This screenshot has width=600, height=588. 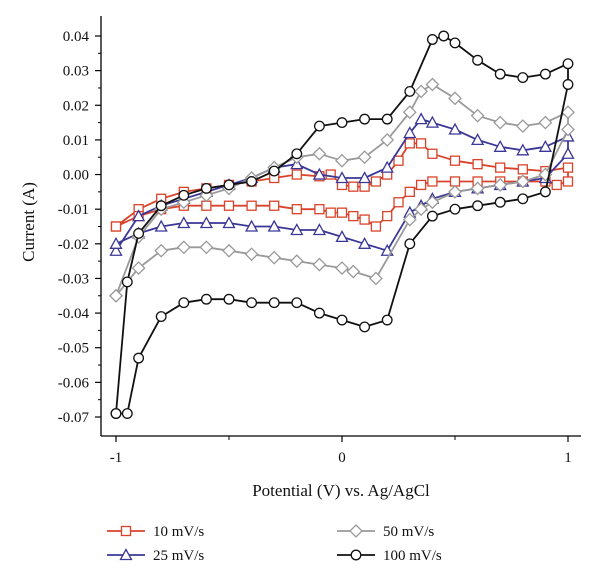 I want to click on legend-label: 10 mV/s, so click(x=178, y=532).